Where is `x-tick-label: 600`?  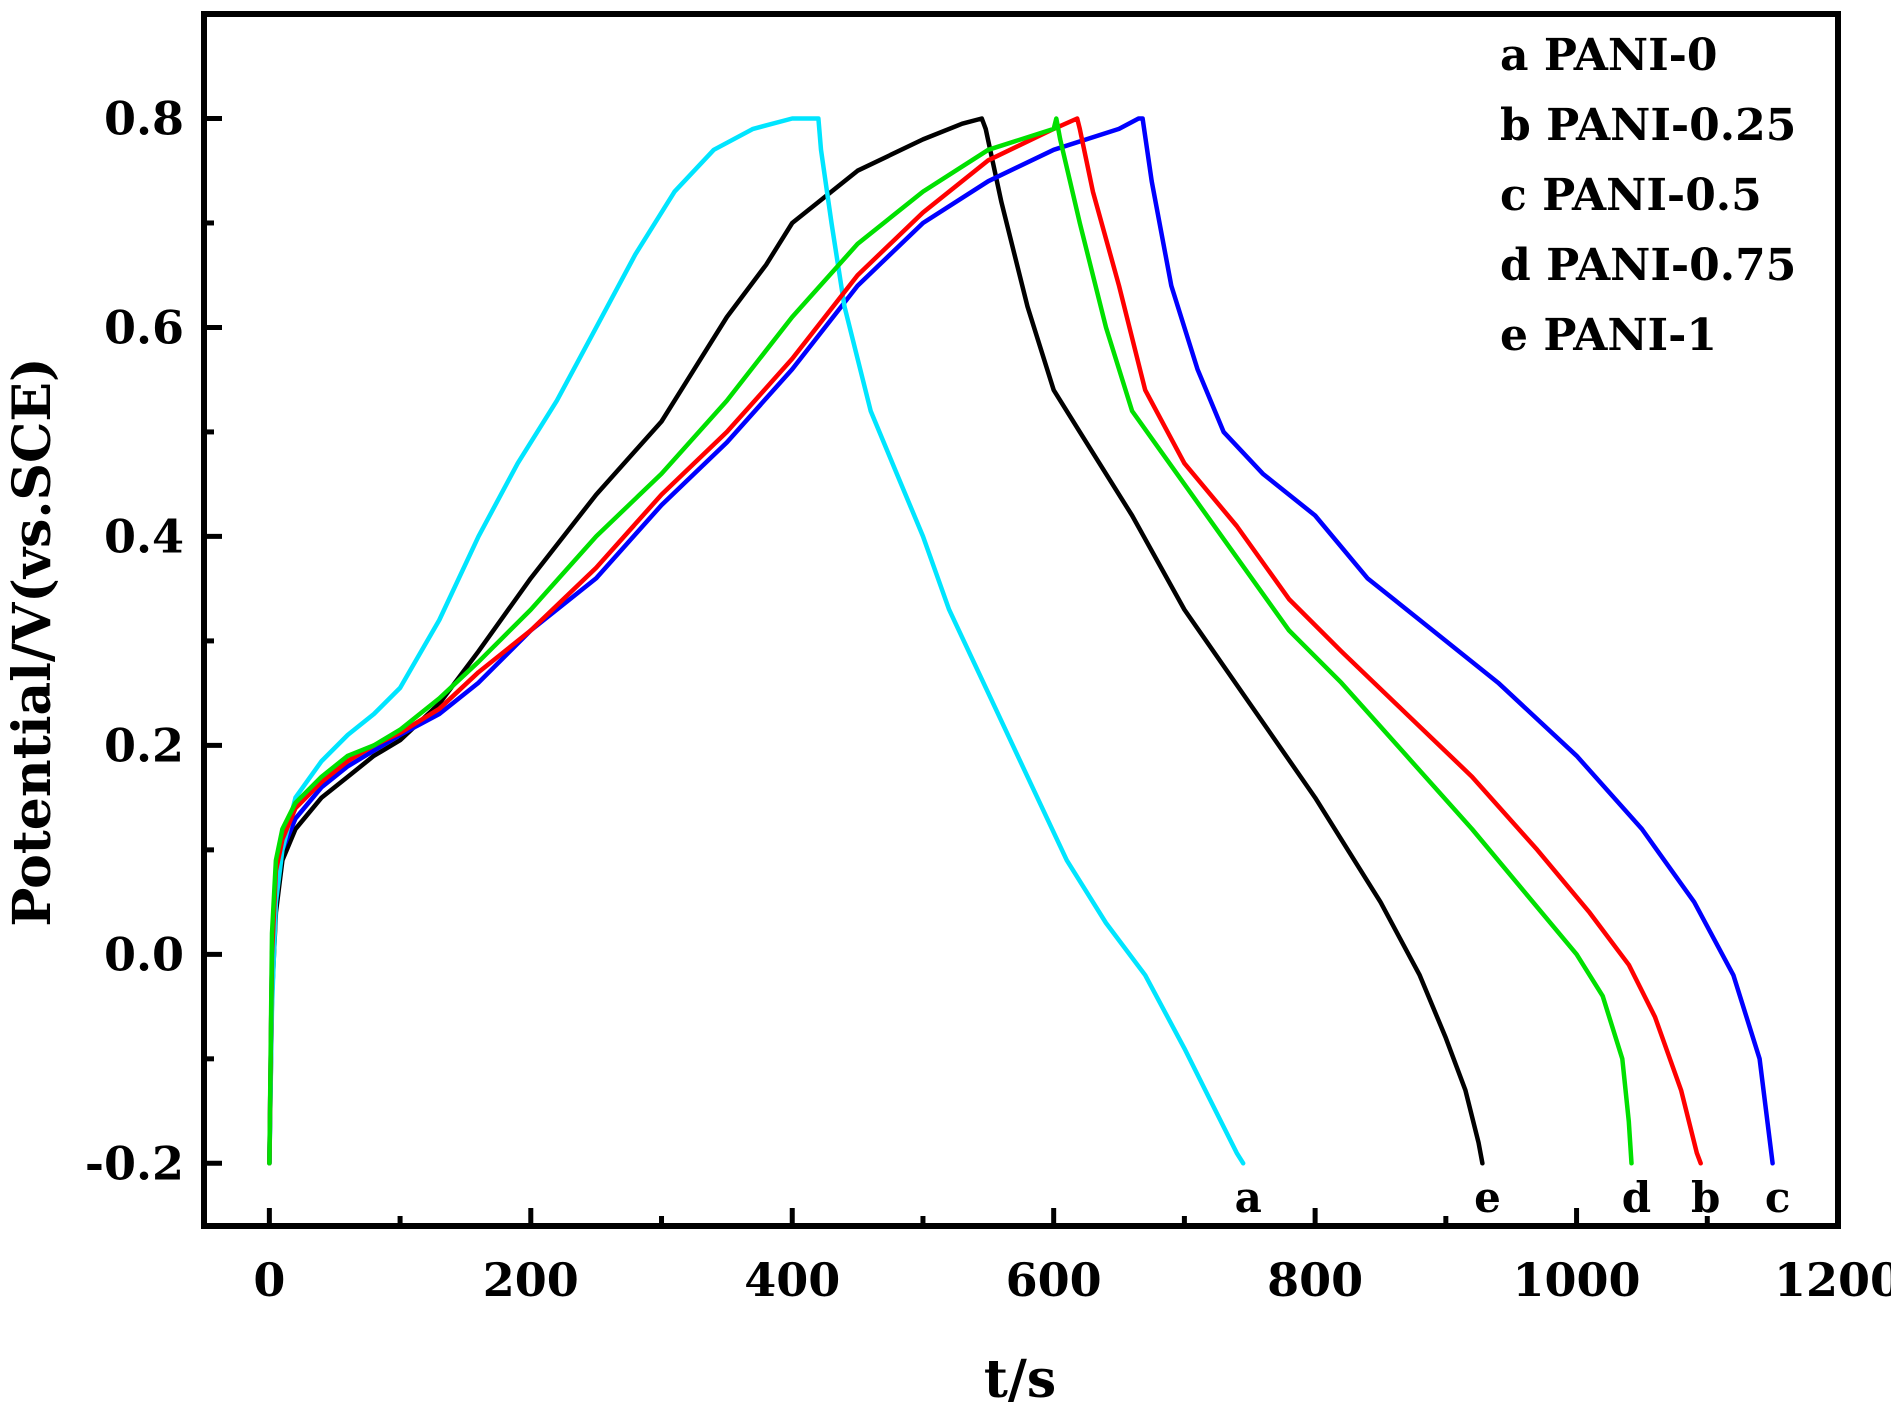 x-tick-label: 600 is located at coordinates (1054, 1280).